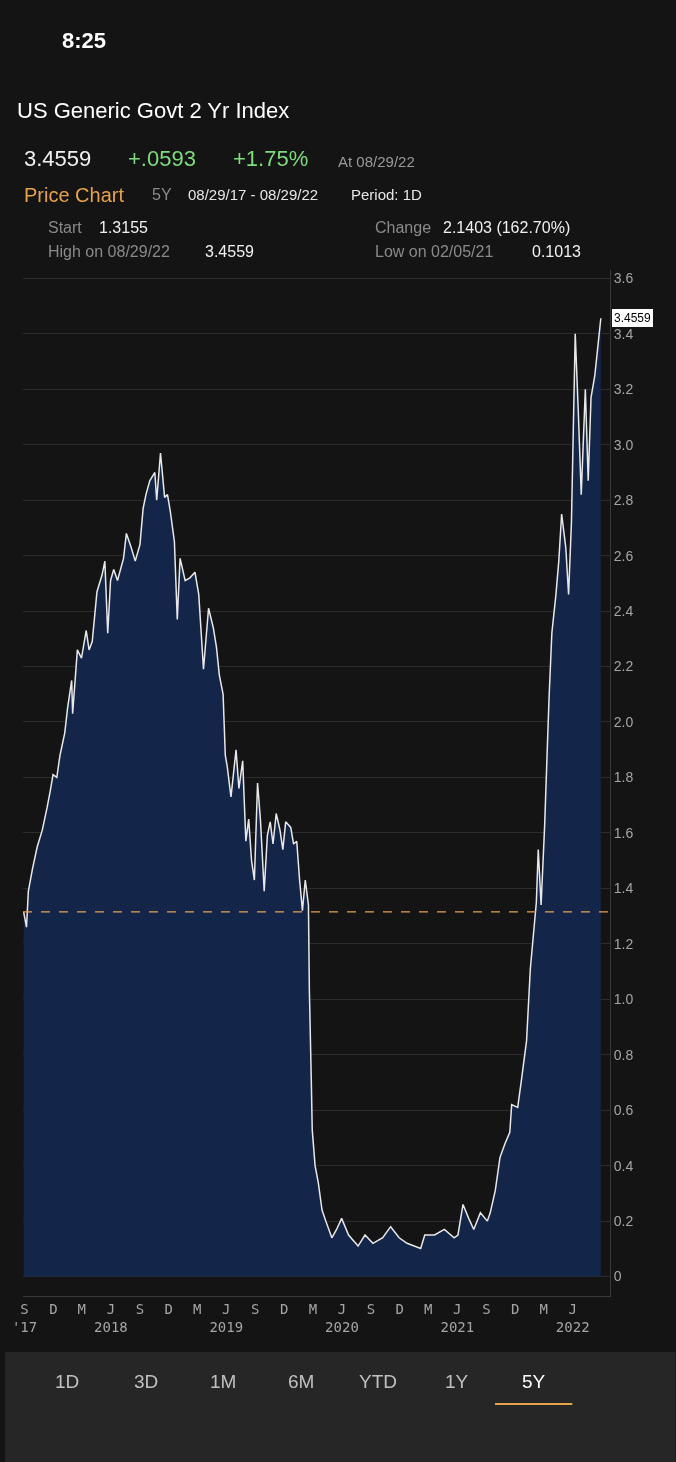 The image size is (676, 1462). I want to click on text: Change, so click(403, 227).